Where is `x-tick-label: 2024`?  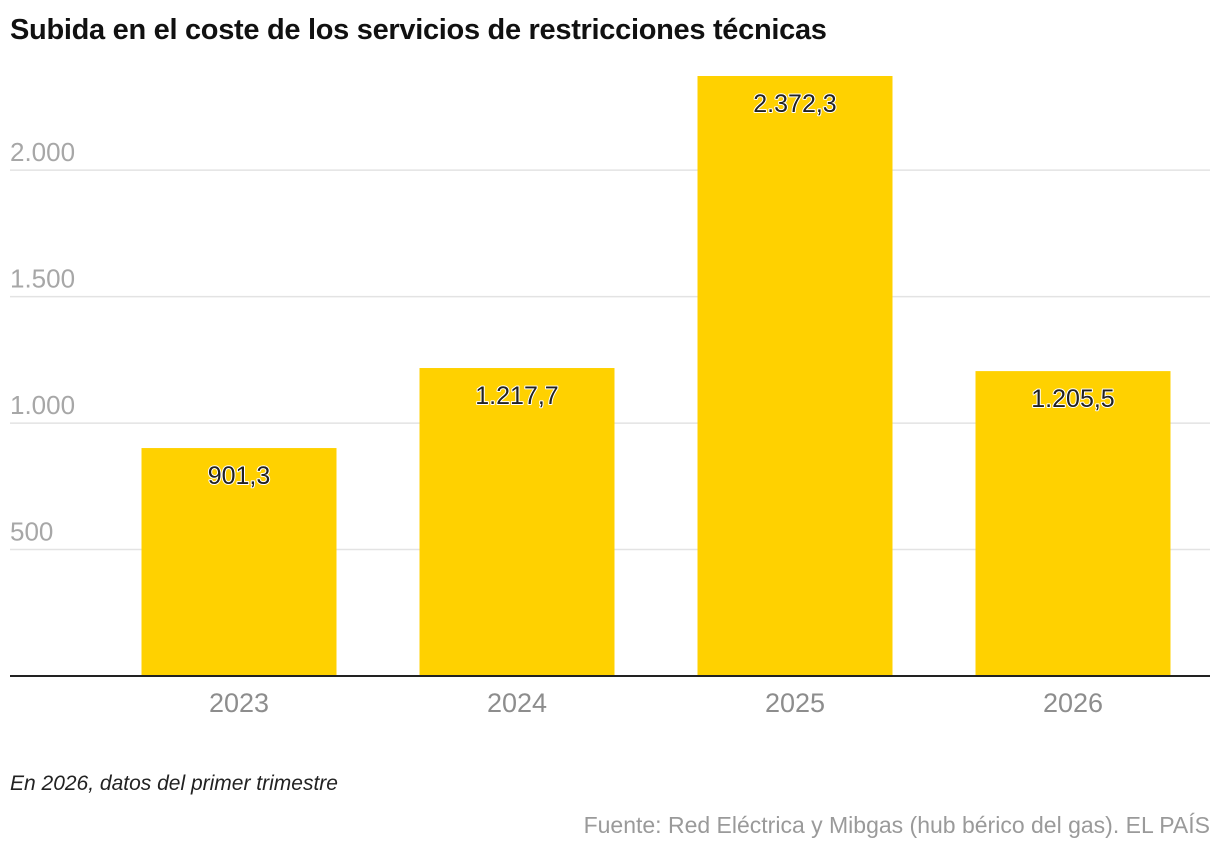 x-tick-label: 2024 is located at coordinates (517, 703).